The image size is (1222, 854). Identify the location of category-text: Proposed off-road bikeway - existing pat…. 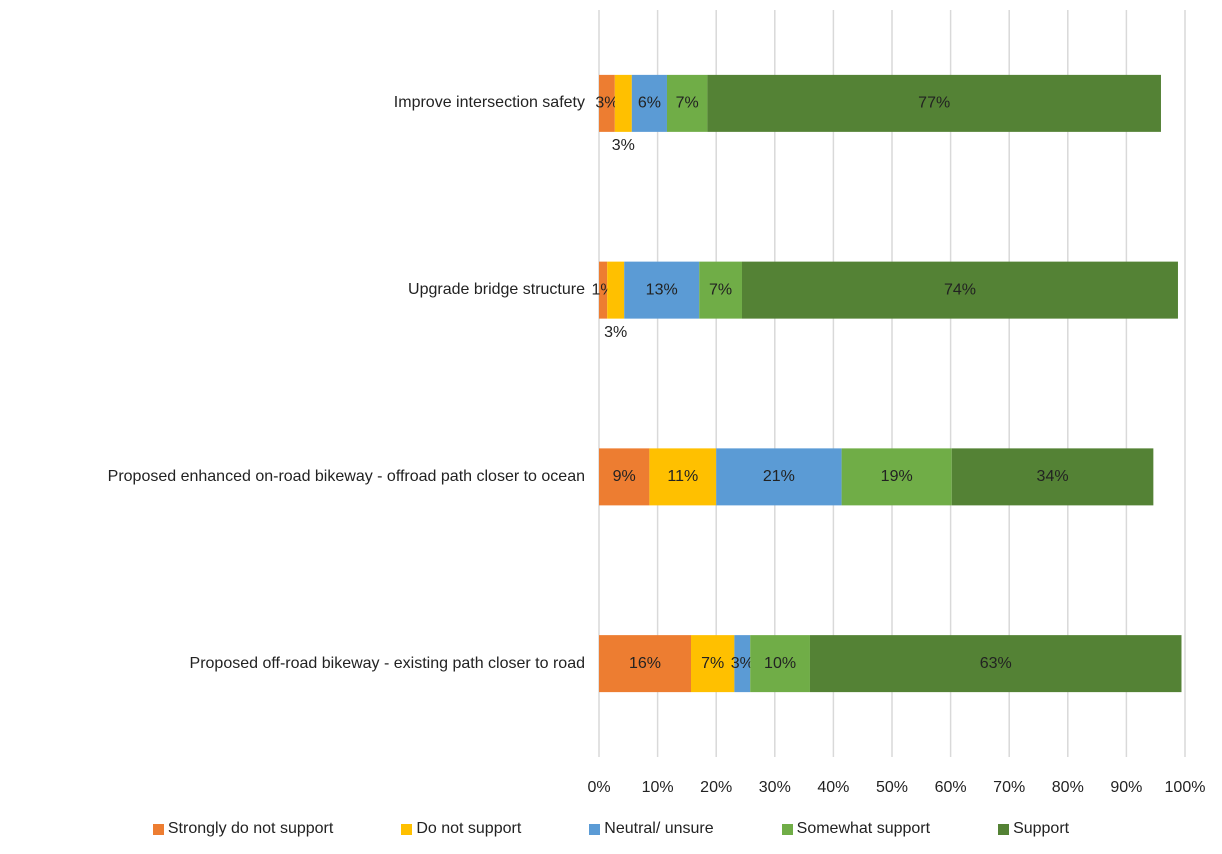
(387, 663).